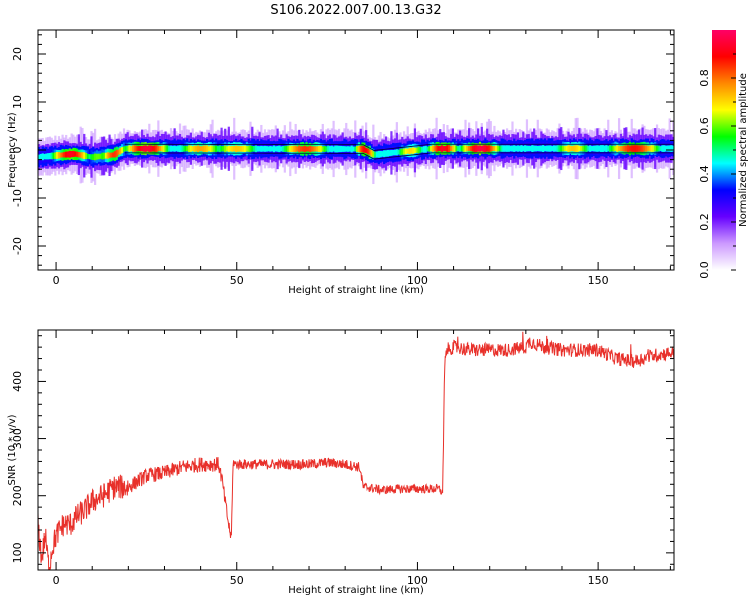  I want to click on colorbar-tick-label: 0.0, so click(704, 270).